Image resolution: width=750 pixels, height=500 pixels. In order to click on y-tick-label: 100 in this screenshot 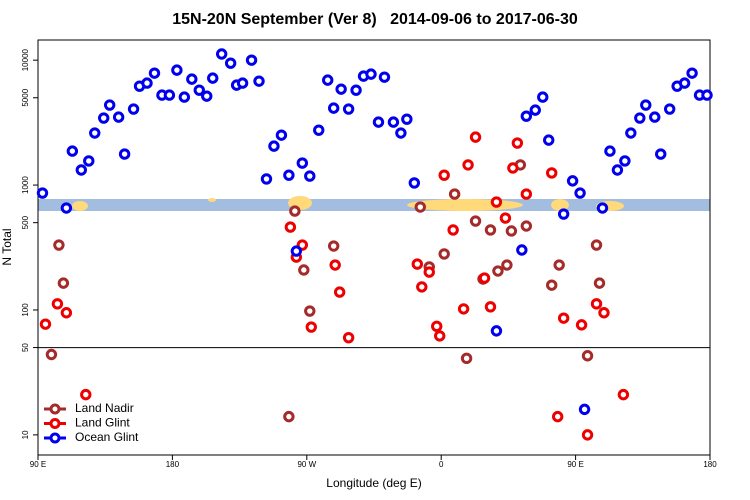, I will do `click(25, 310)`.